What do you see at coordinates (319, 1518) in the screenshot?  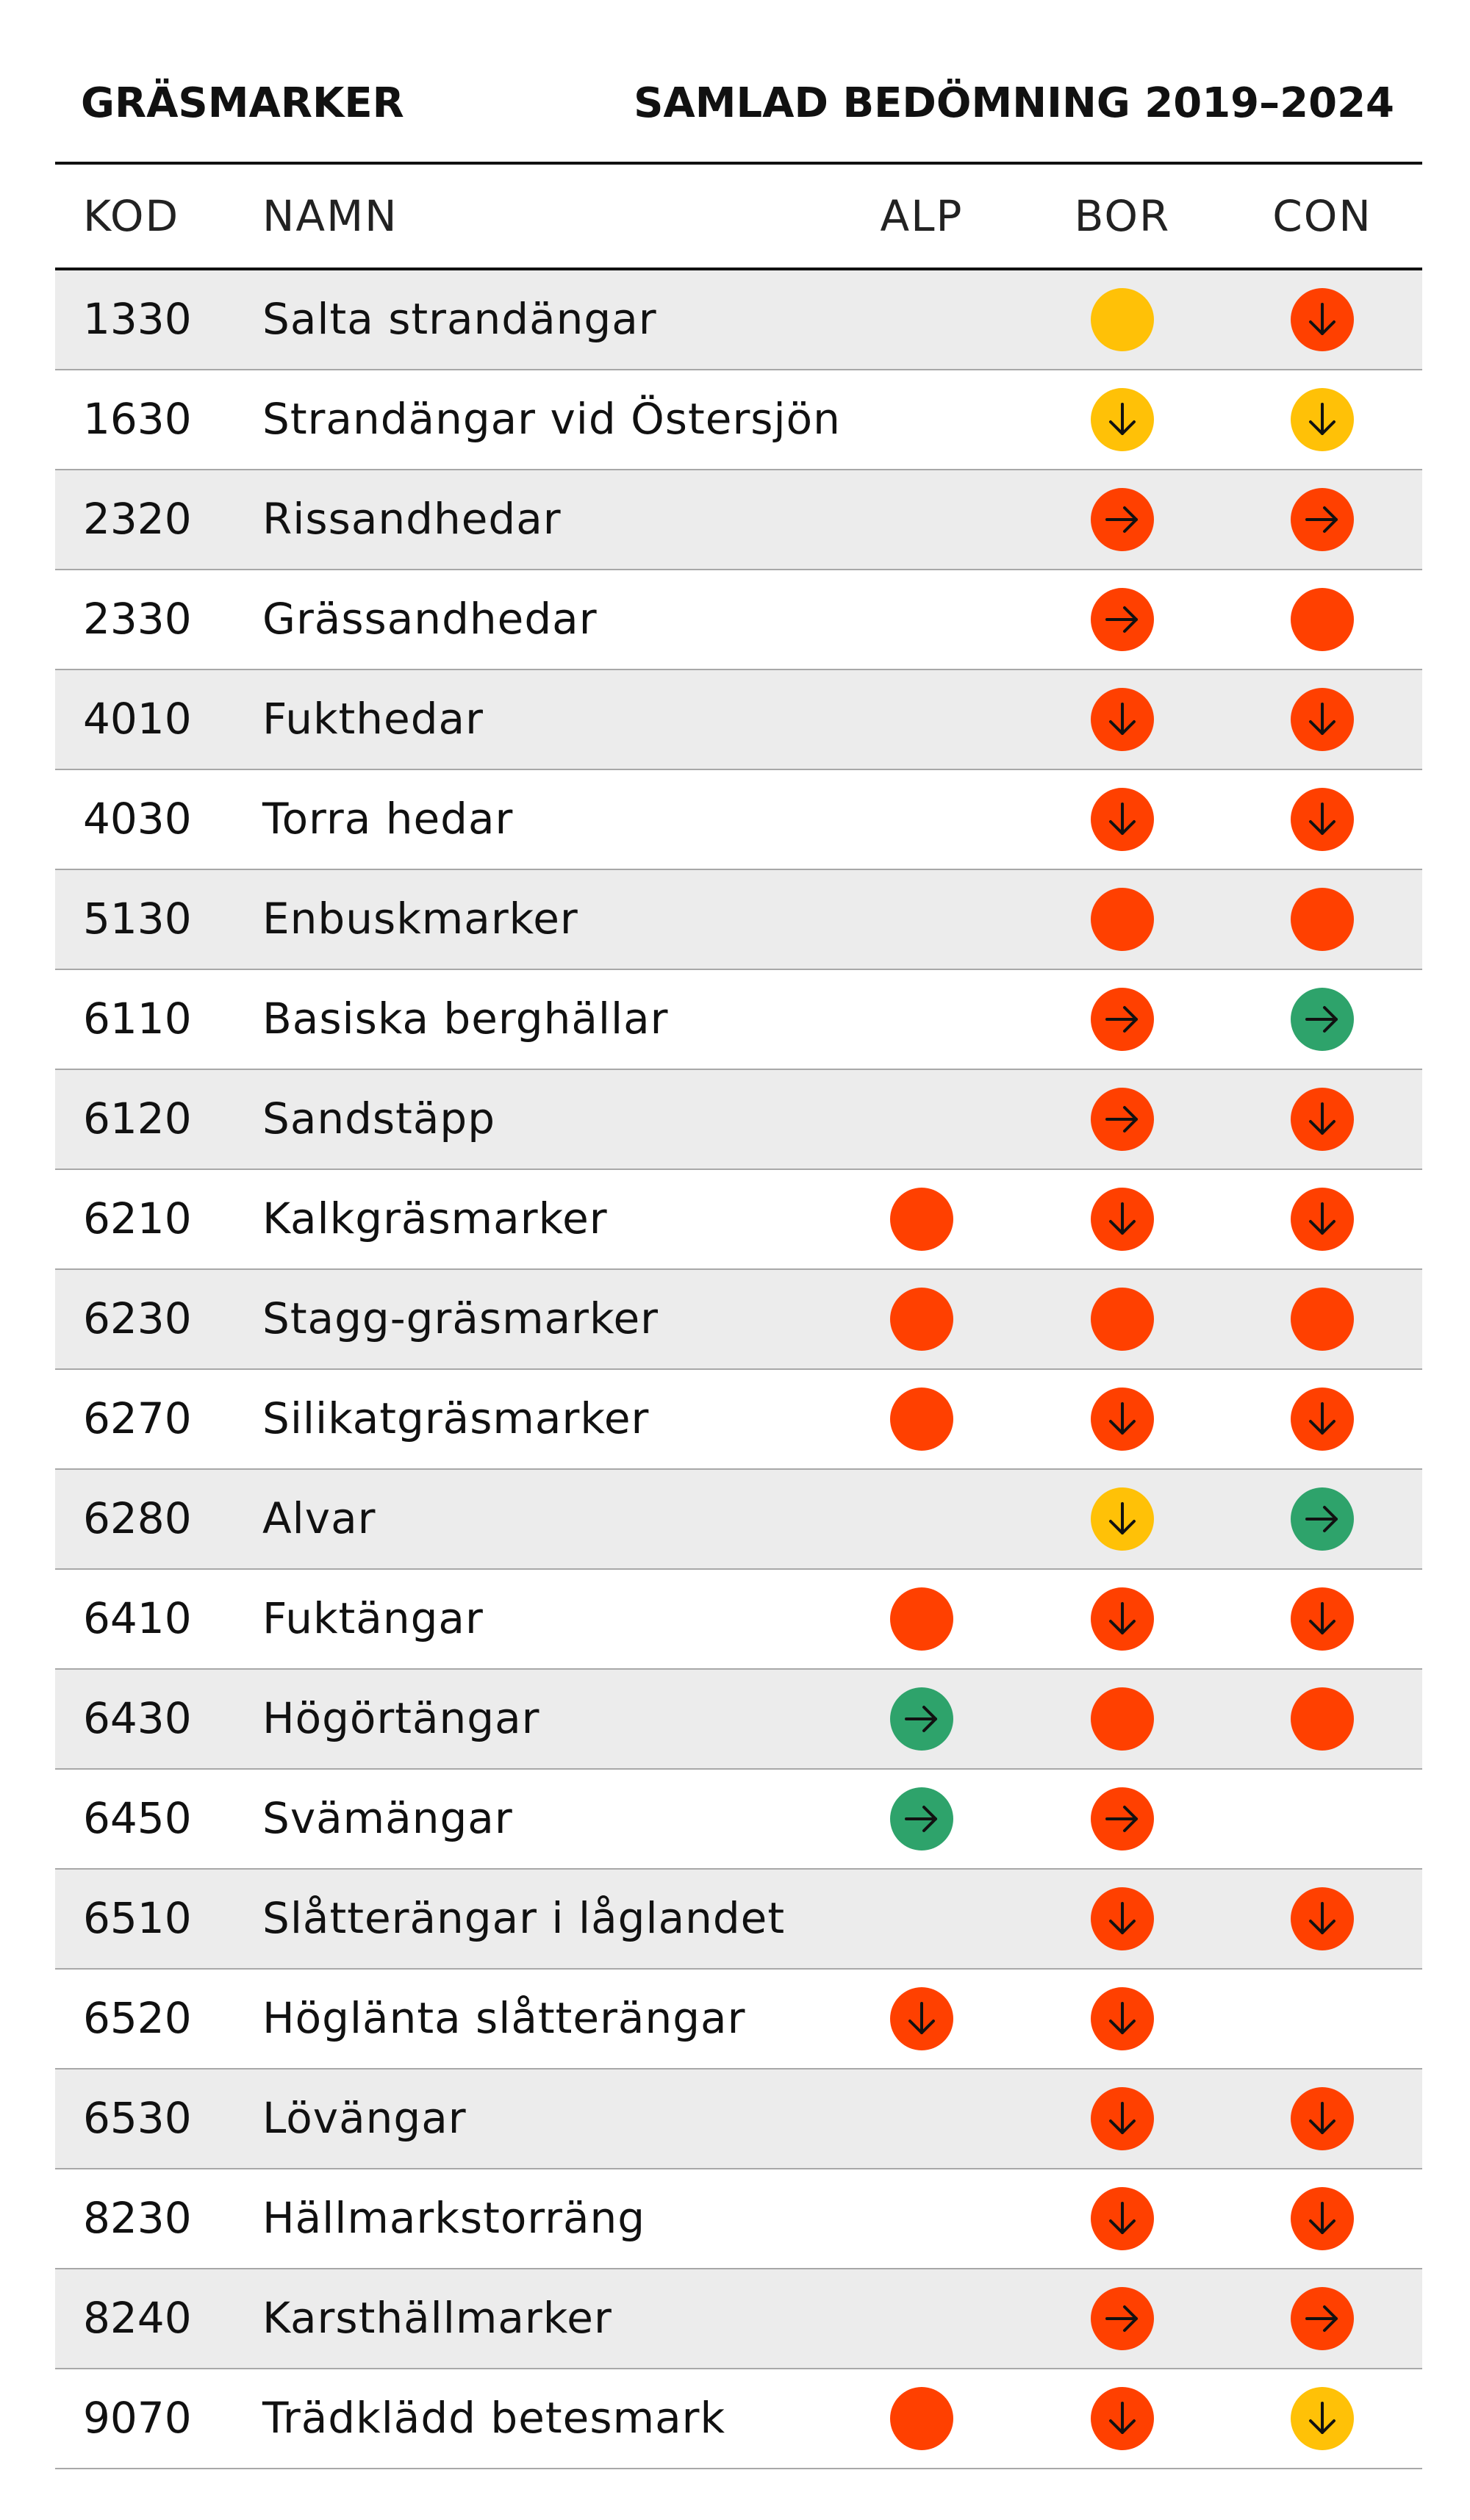 I see `habitat-name: Alvar` at bounding box center [319, 1518].